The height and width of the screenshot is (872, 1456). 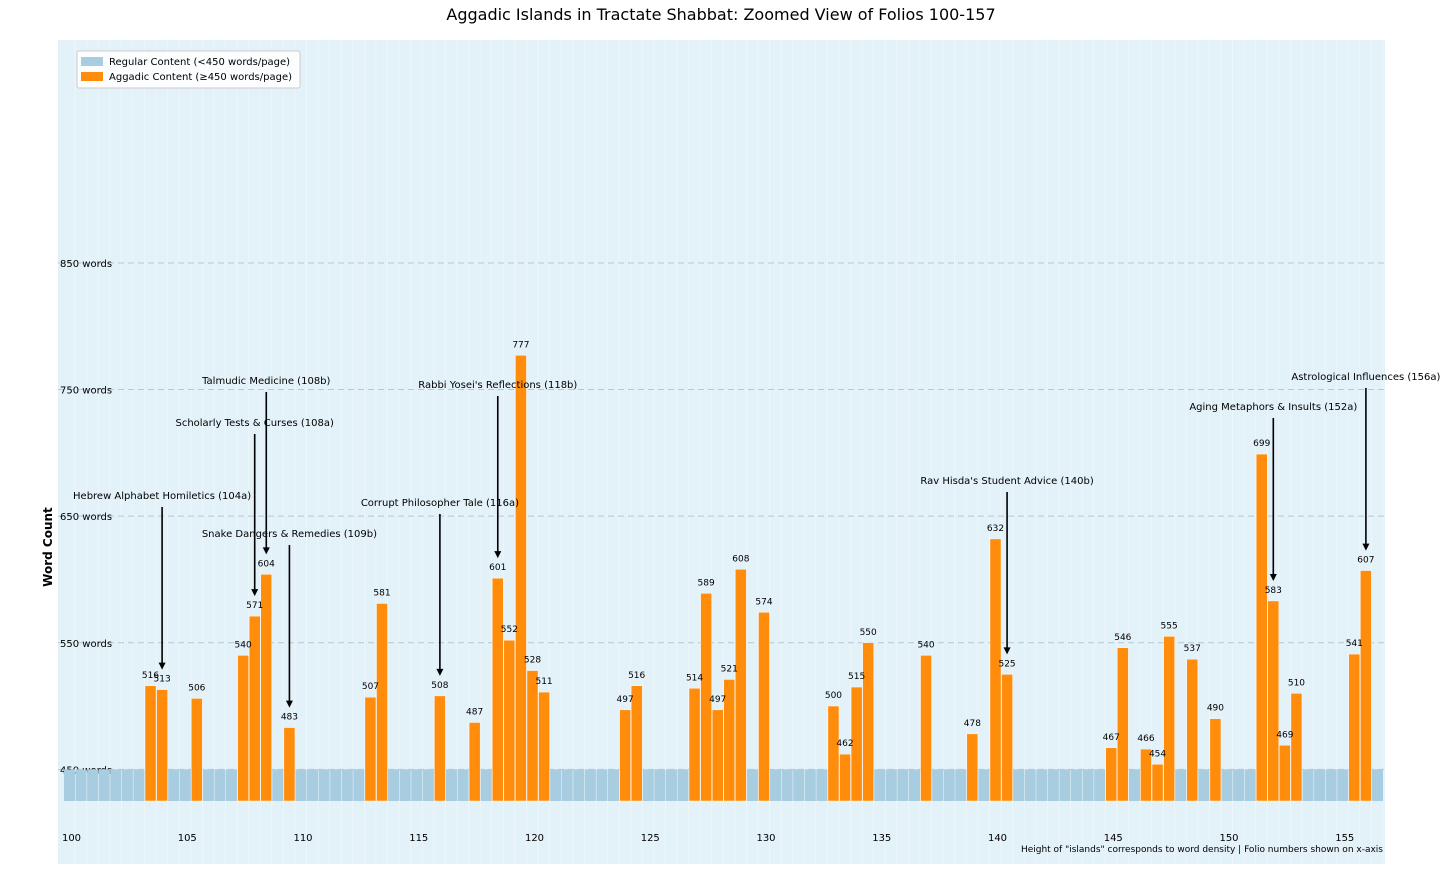 I want to click on x-tick-label: 145, so click(x=1113, y=838).